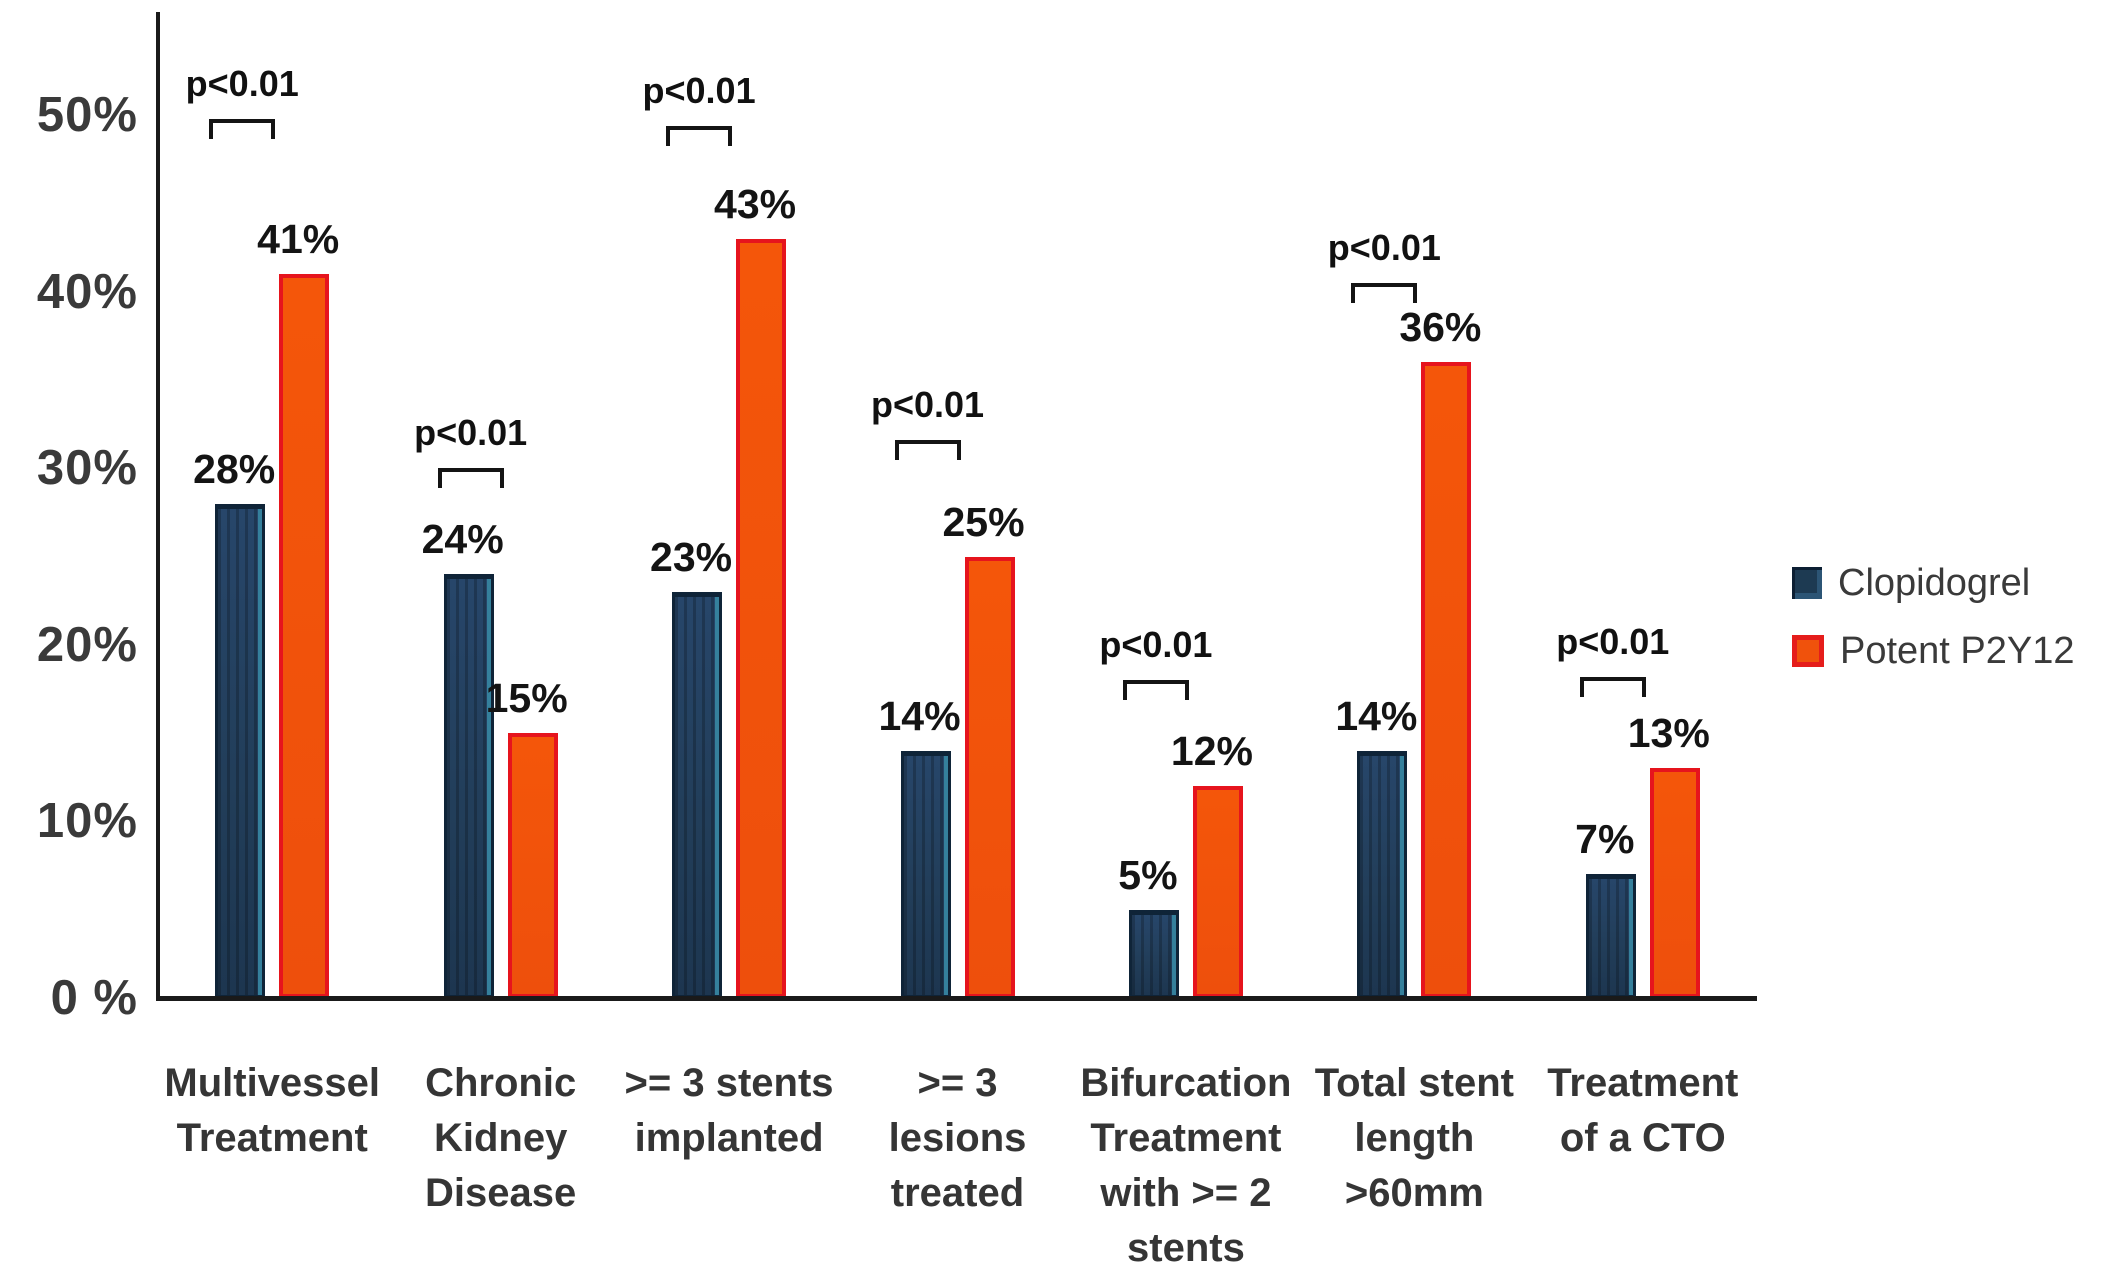  Describe the element at coordinates (462, 539) in the screenshot. I see `bar-value-label: 24%` at that location.